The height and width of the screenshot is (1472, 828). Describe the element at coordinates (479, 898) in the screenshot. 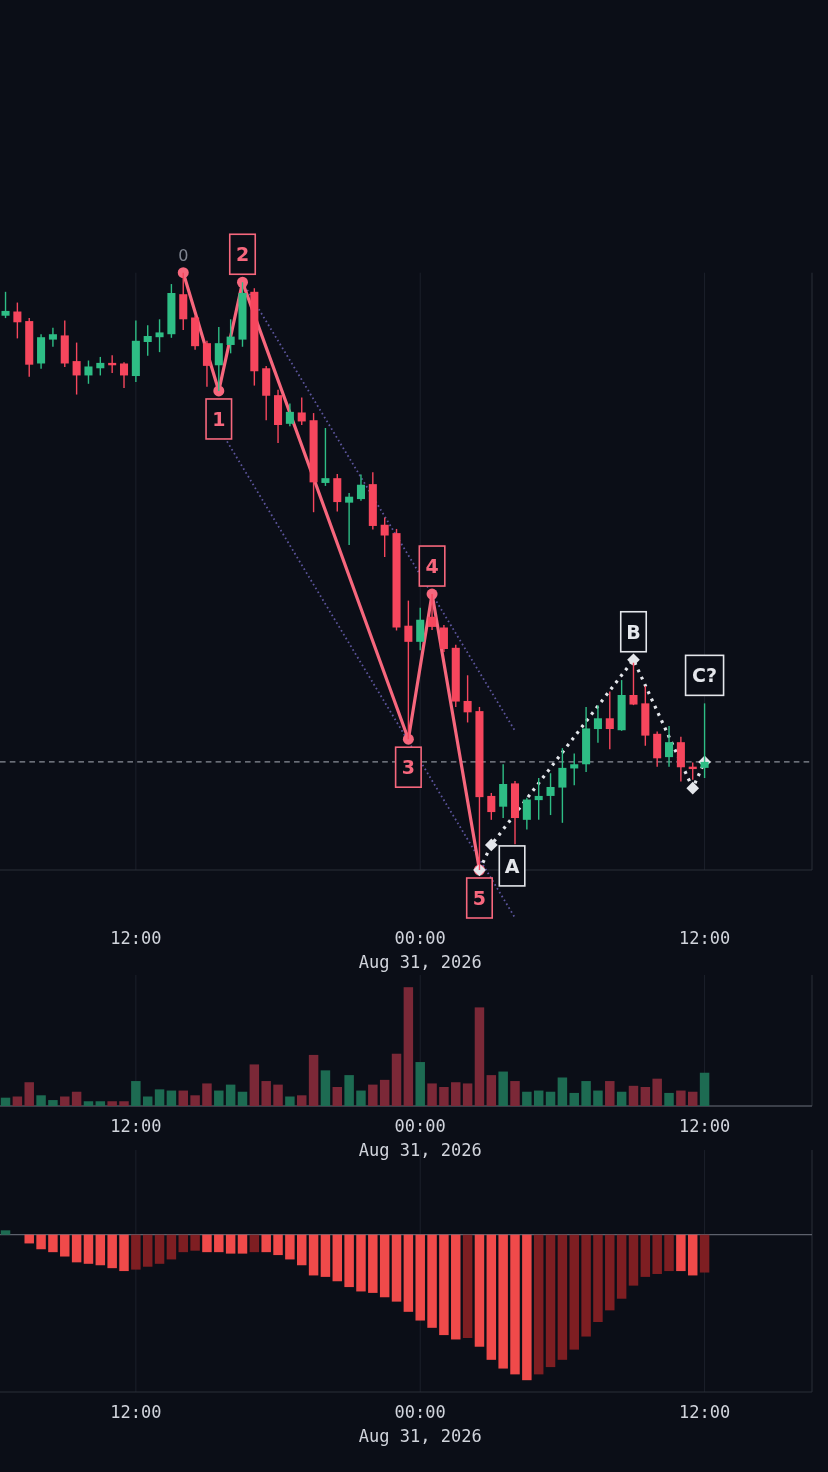

I see `annotation: 5` at that location.